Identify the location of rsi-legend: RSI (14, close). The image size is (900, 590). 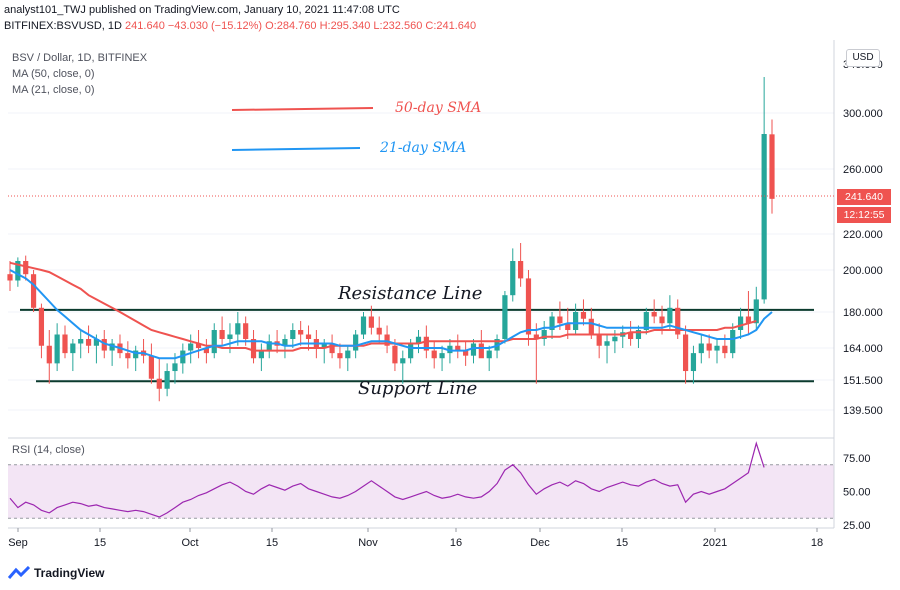
(48, 450).